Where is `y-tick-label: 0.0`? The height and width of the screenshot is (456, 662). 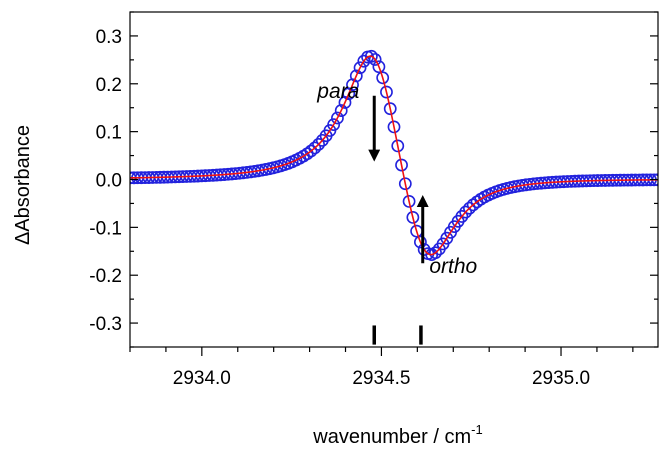
y-tick-label: 0.0 is located at coordinates (109, 181).